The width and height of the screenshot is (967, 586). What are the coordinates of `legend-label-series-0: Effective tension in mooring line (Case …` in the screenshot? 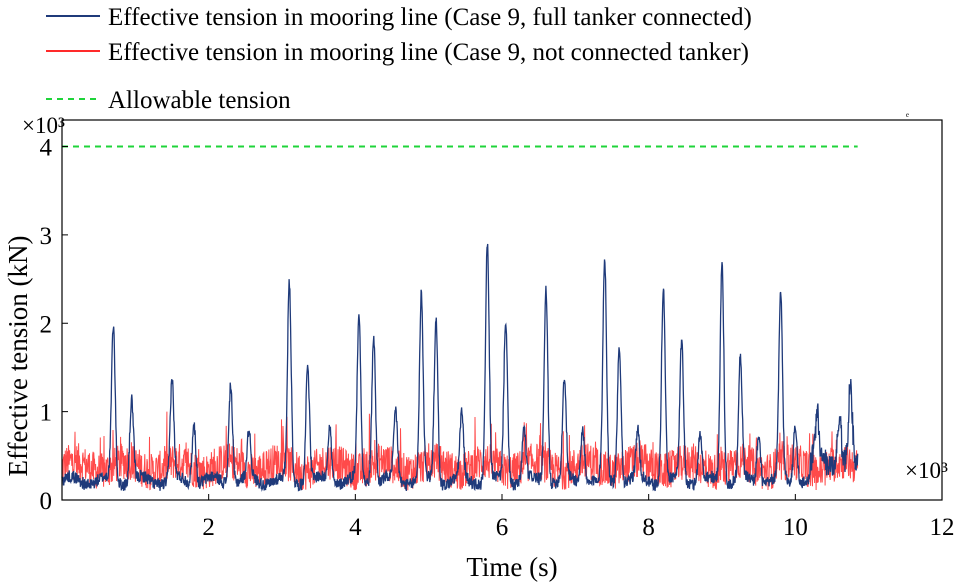 It's located at (430, 17).